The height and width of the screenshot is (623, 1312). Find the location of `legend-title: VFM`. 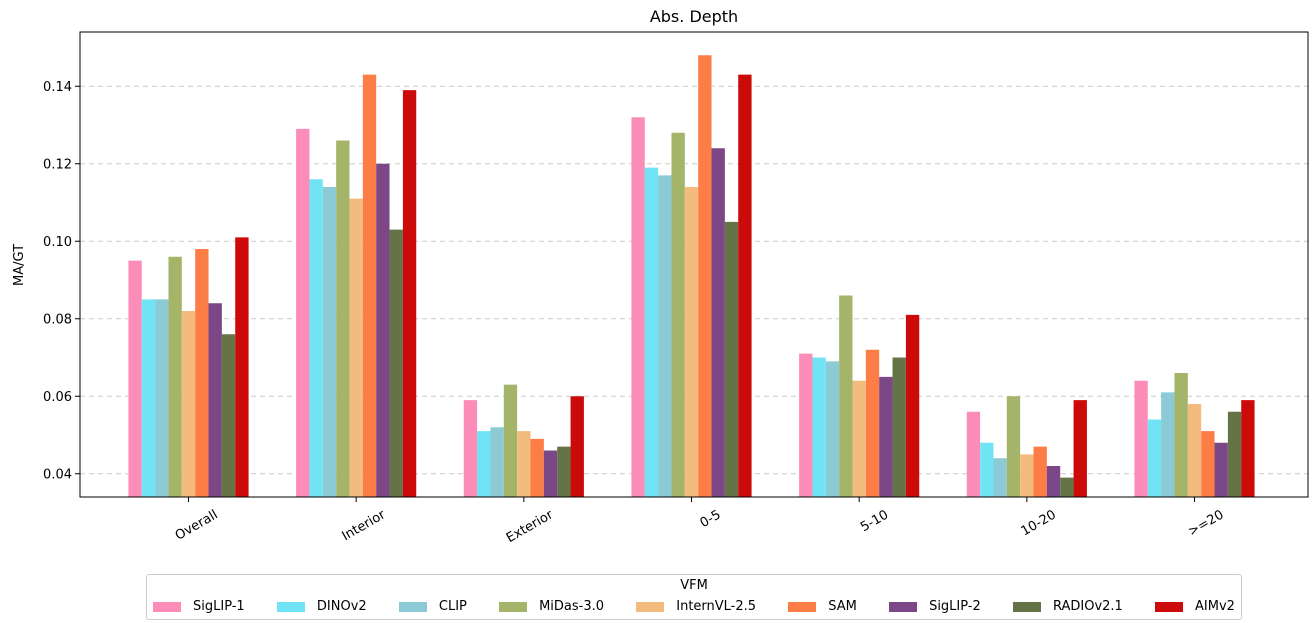

legend-title: VFM is located at coordinates (694, 585).